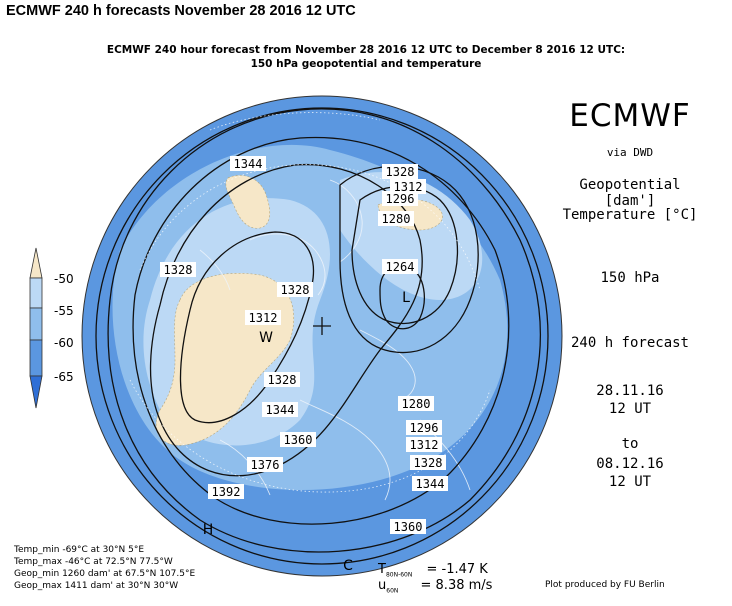 The image size is (732, 606). Describe the element at coordinates (366, 64) in the screenshot. I see `map-subtitle-line2: 150 hPa geopotential and temperature` at that location.